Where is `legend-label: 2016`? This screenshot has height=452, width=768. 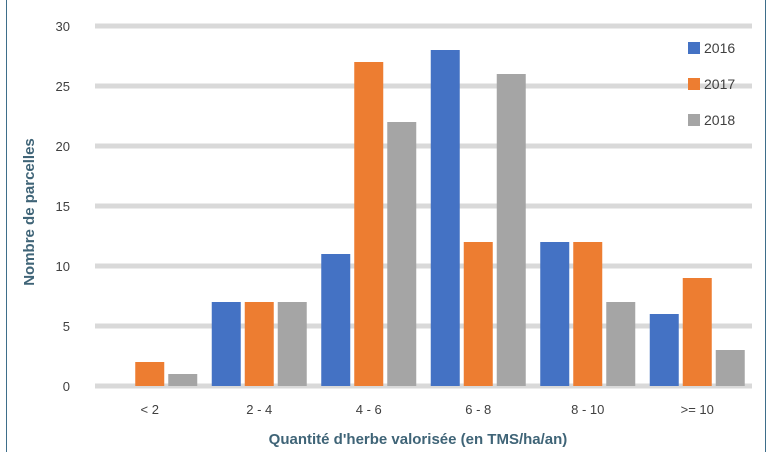 legend-label: 2016 is located at coordinates (719, 48).